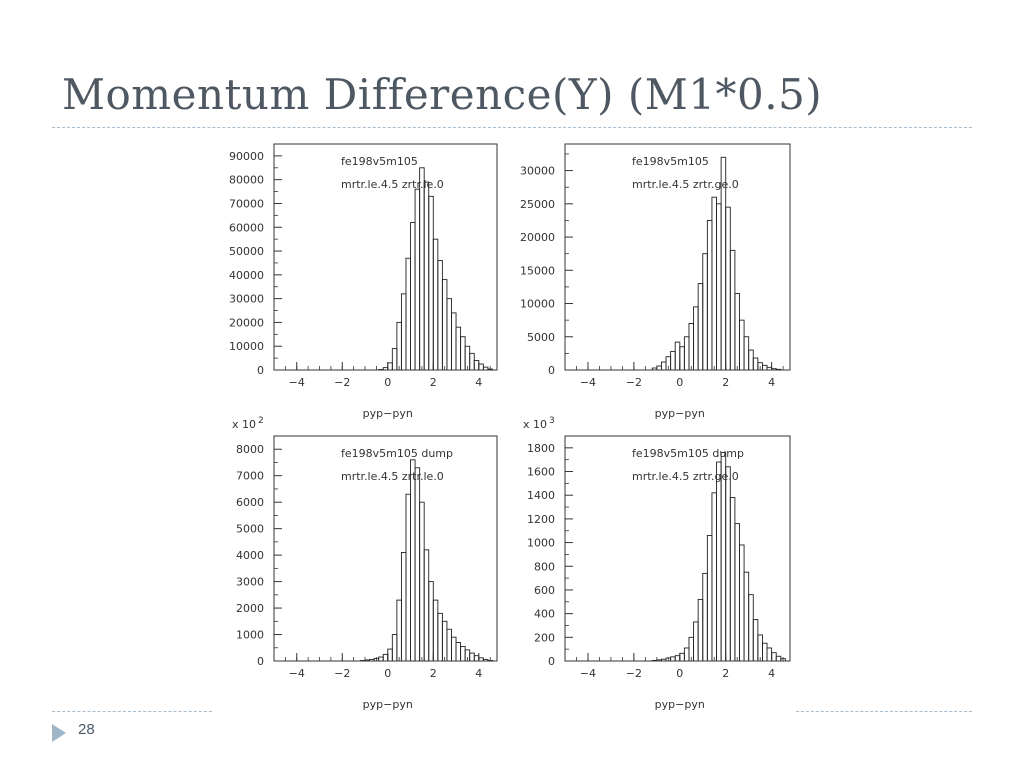  What do you see at coordinates (679, 673) in the screenshot?
I see `x-tick-label: 0` at bounding box center [679, 673].